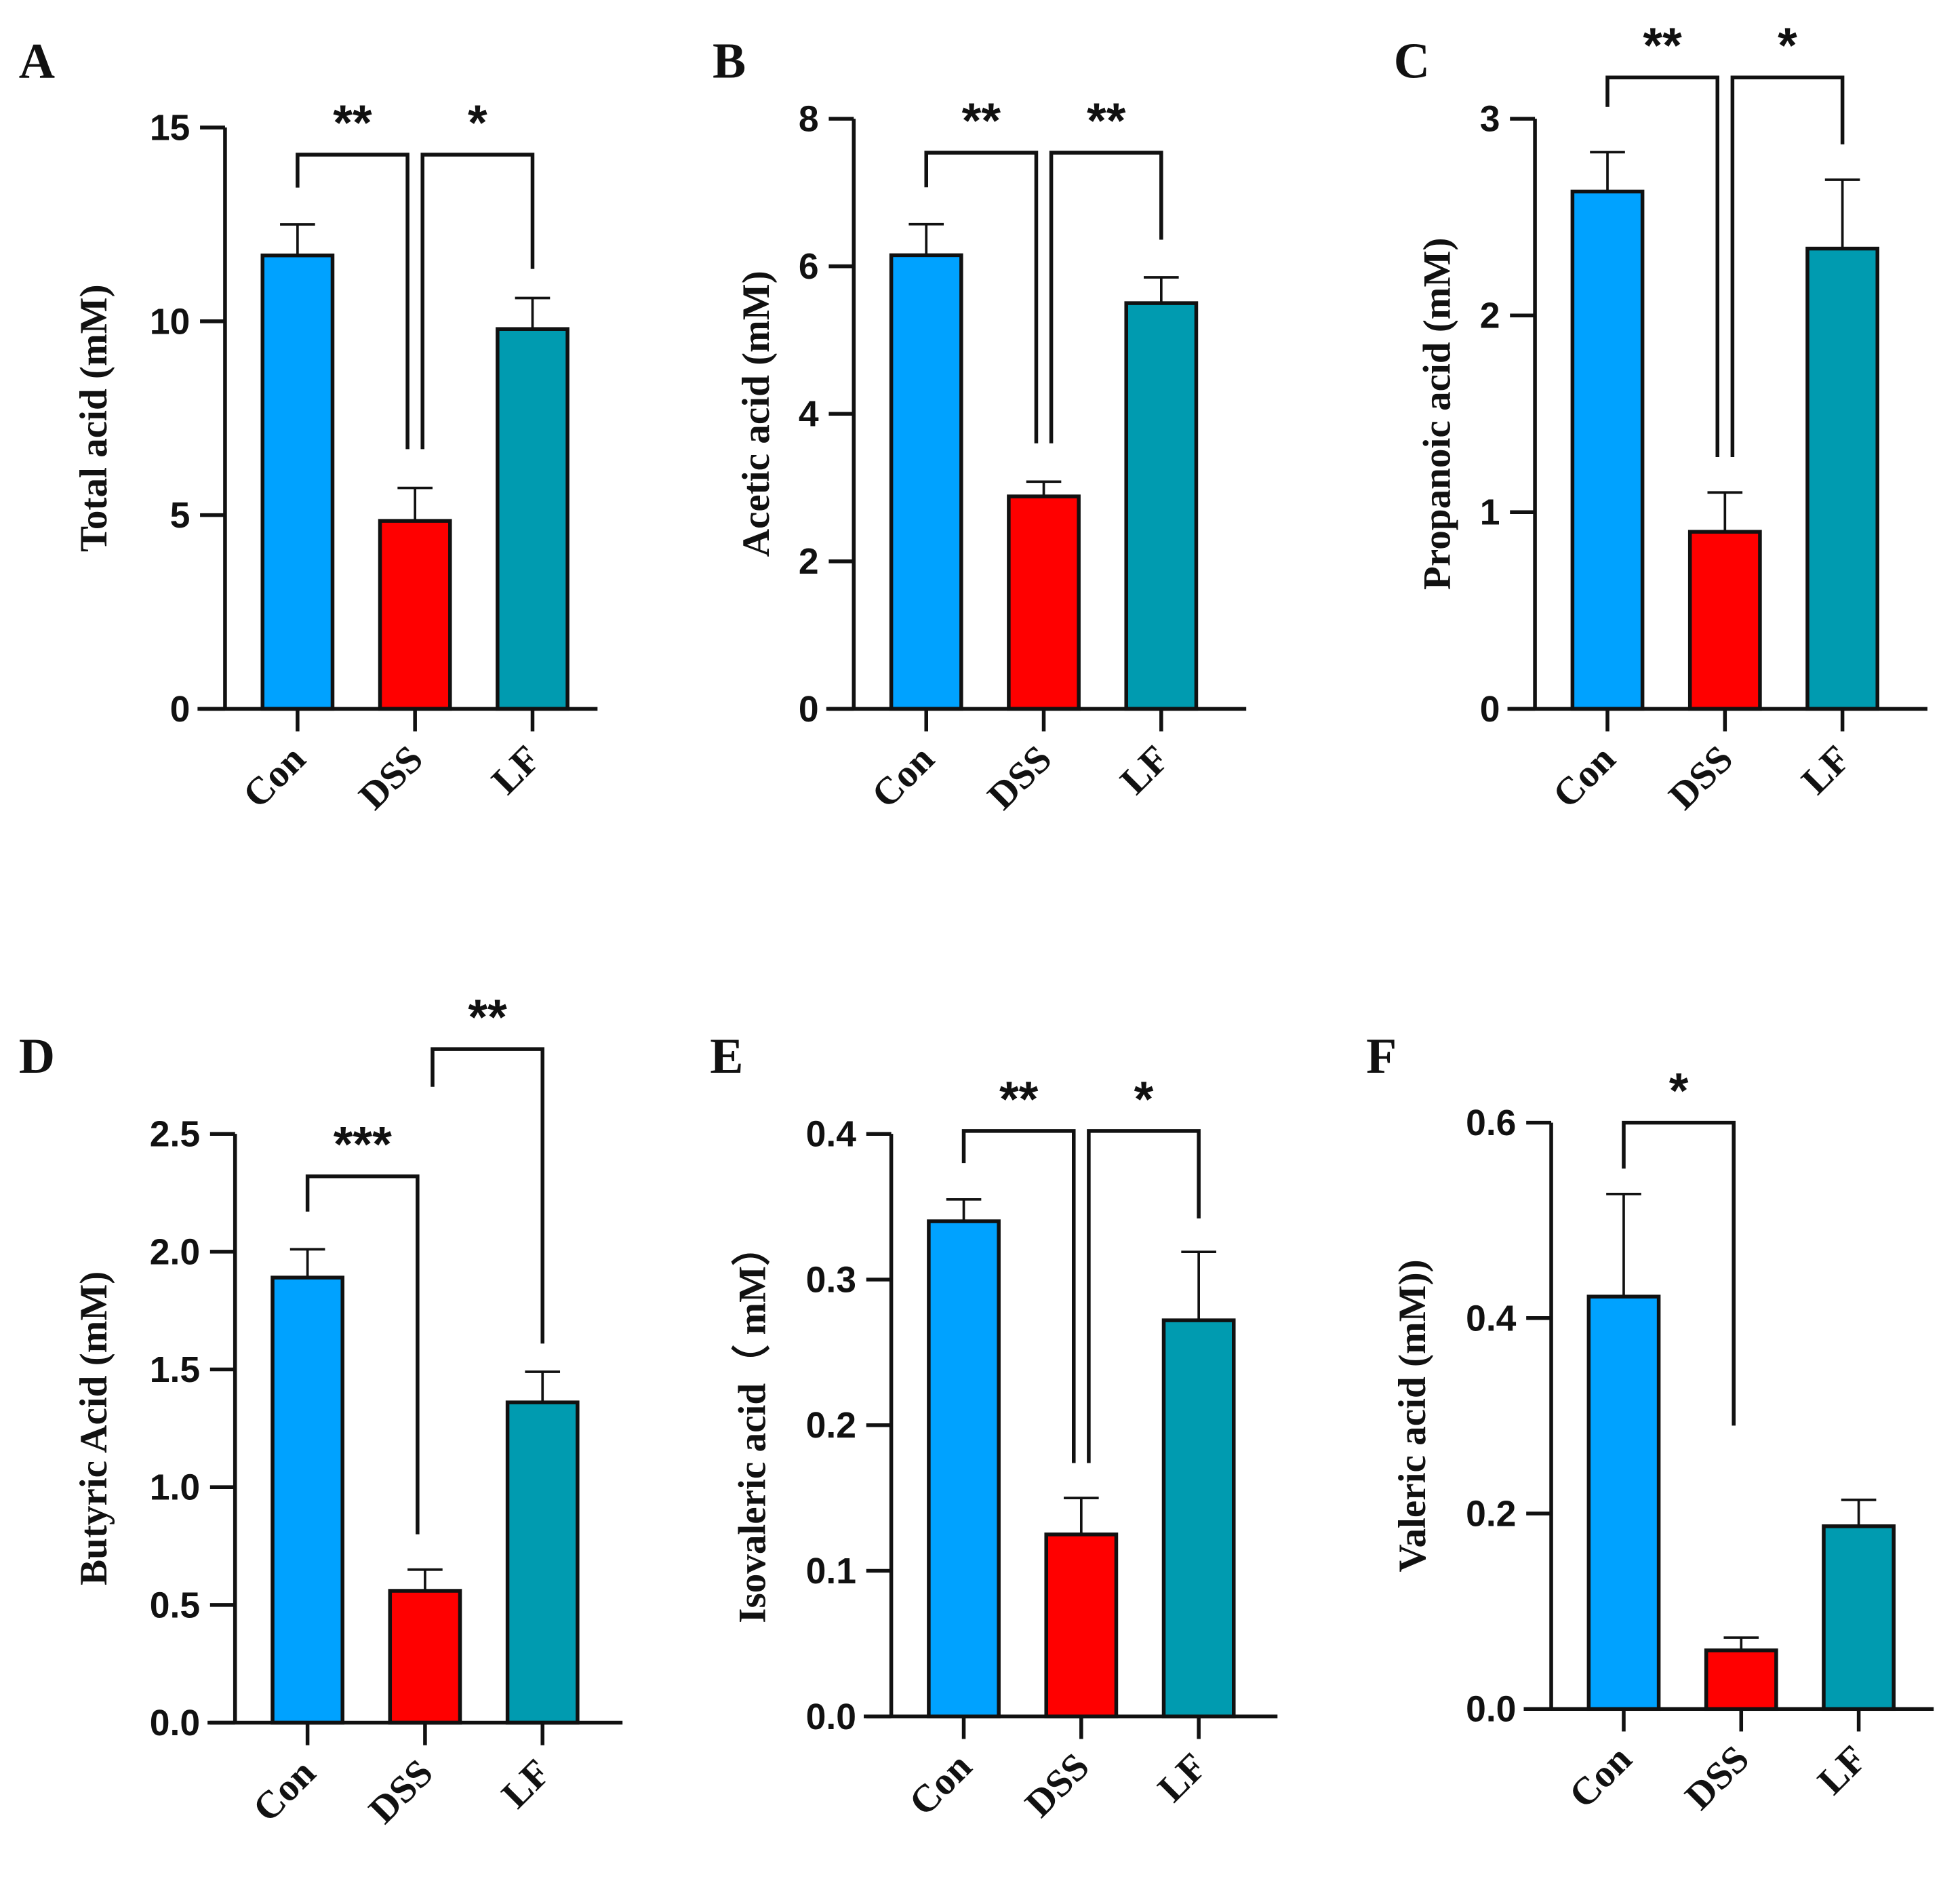 Image resolution: width=1960 pixels, height=1879 pixels. I want to click on y-tick-label: 4, so click(809, 415).